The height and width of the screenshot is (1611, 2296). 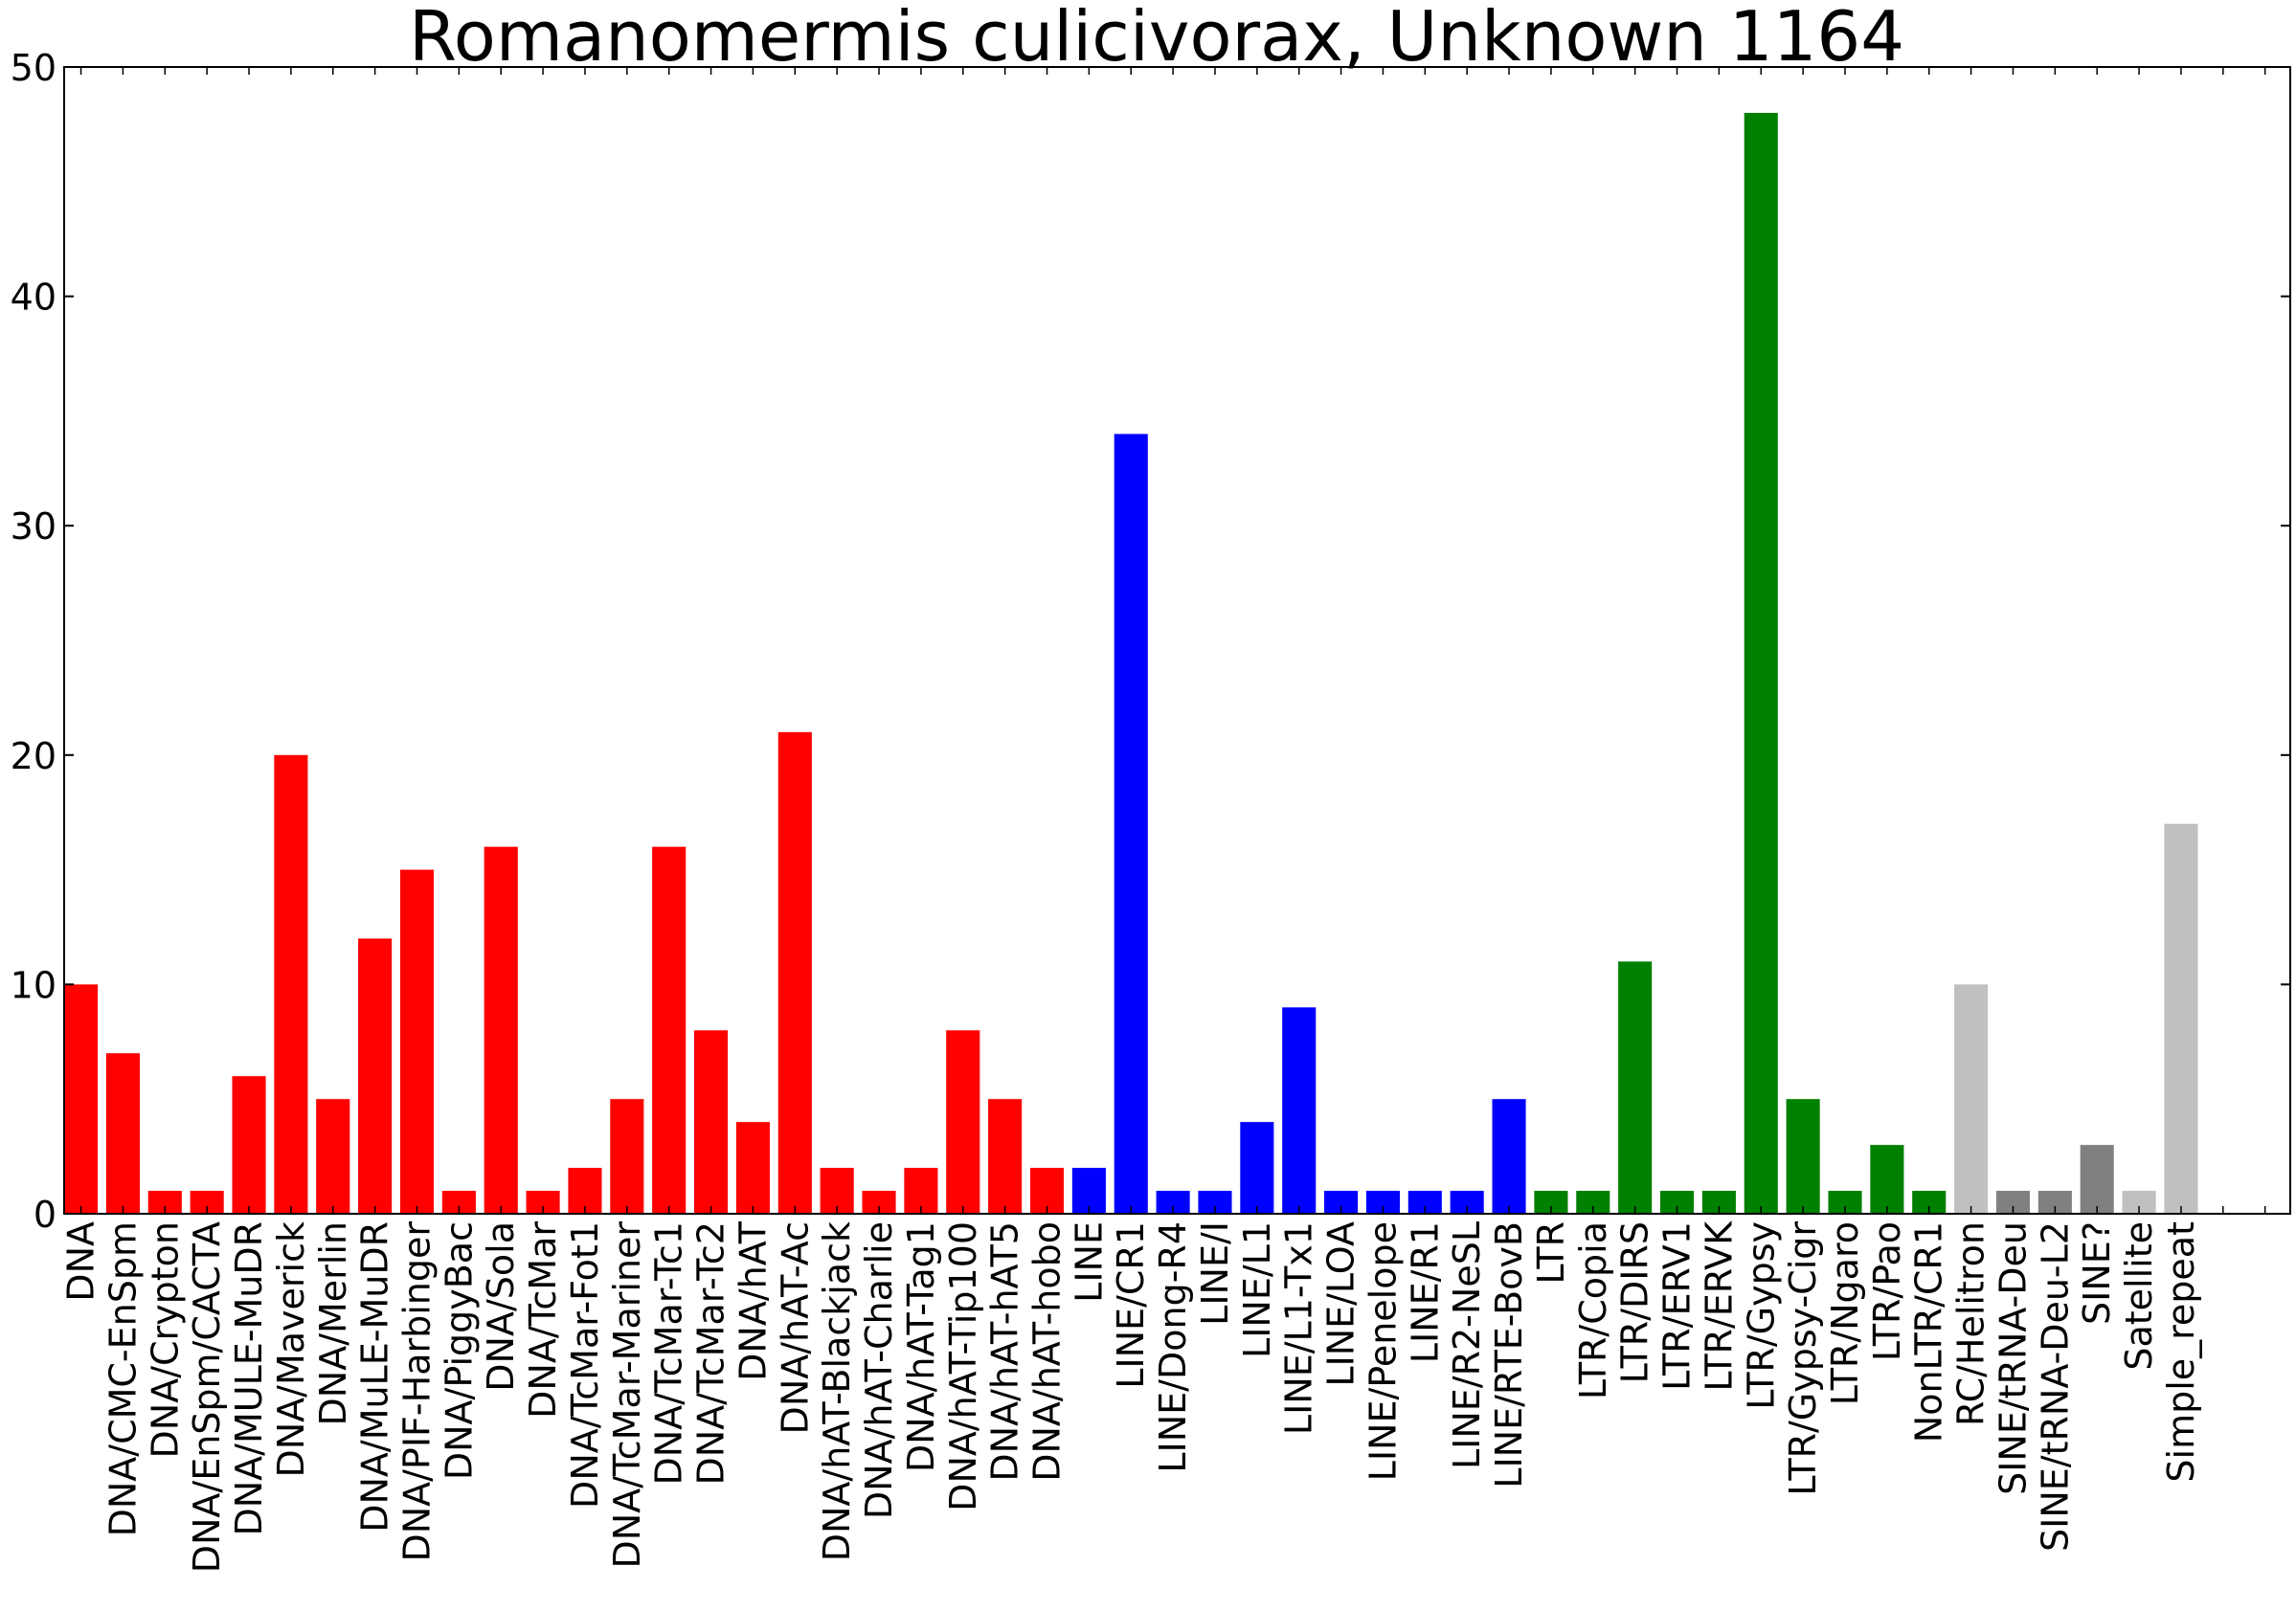 What do you see at coordinates (122, 1378) in the screenshot?
I see `x-tick-label: DNA/CMC-EnSpm` at bounding box center [122, 1378].